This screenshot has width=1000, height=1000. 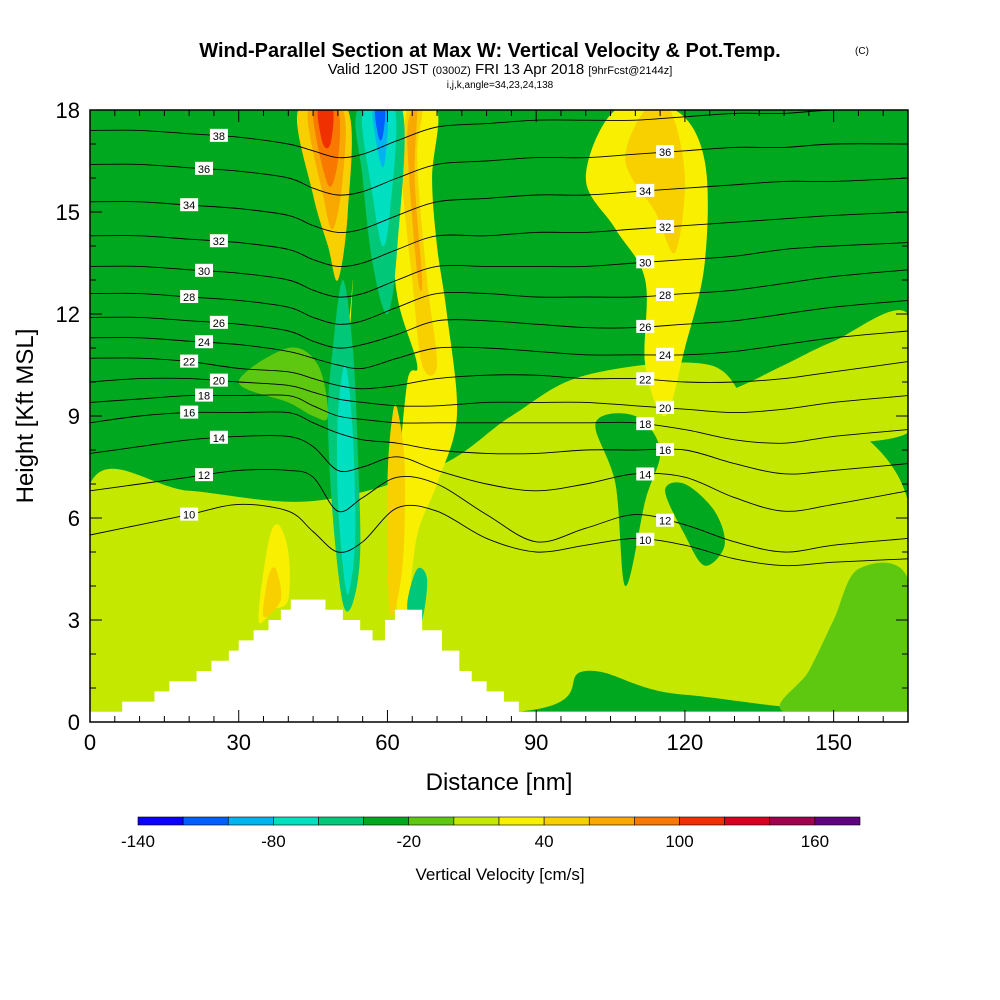 What do you see at coordinates (408, 841) in the screenshot?
I see `colorbar-tick-label: -20` at bounding box center [408, 841].